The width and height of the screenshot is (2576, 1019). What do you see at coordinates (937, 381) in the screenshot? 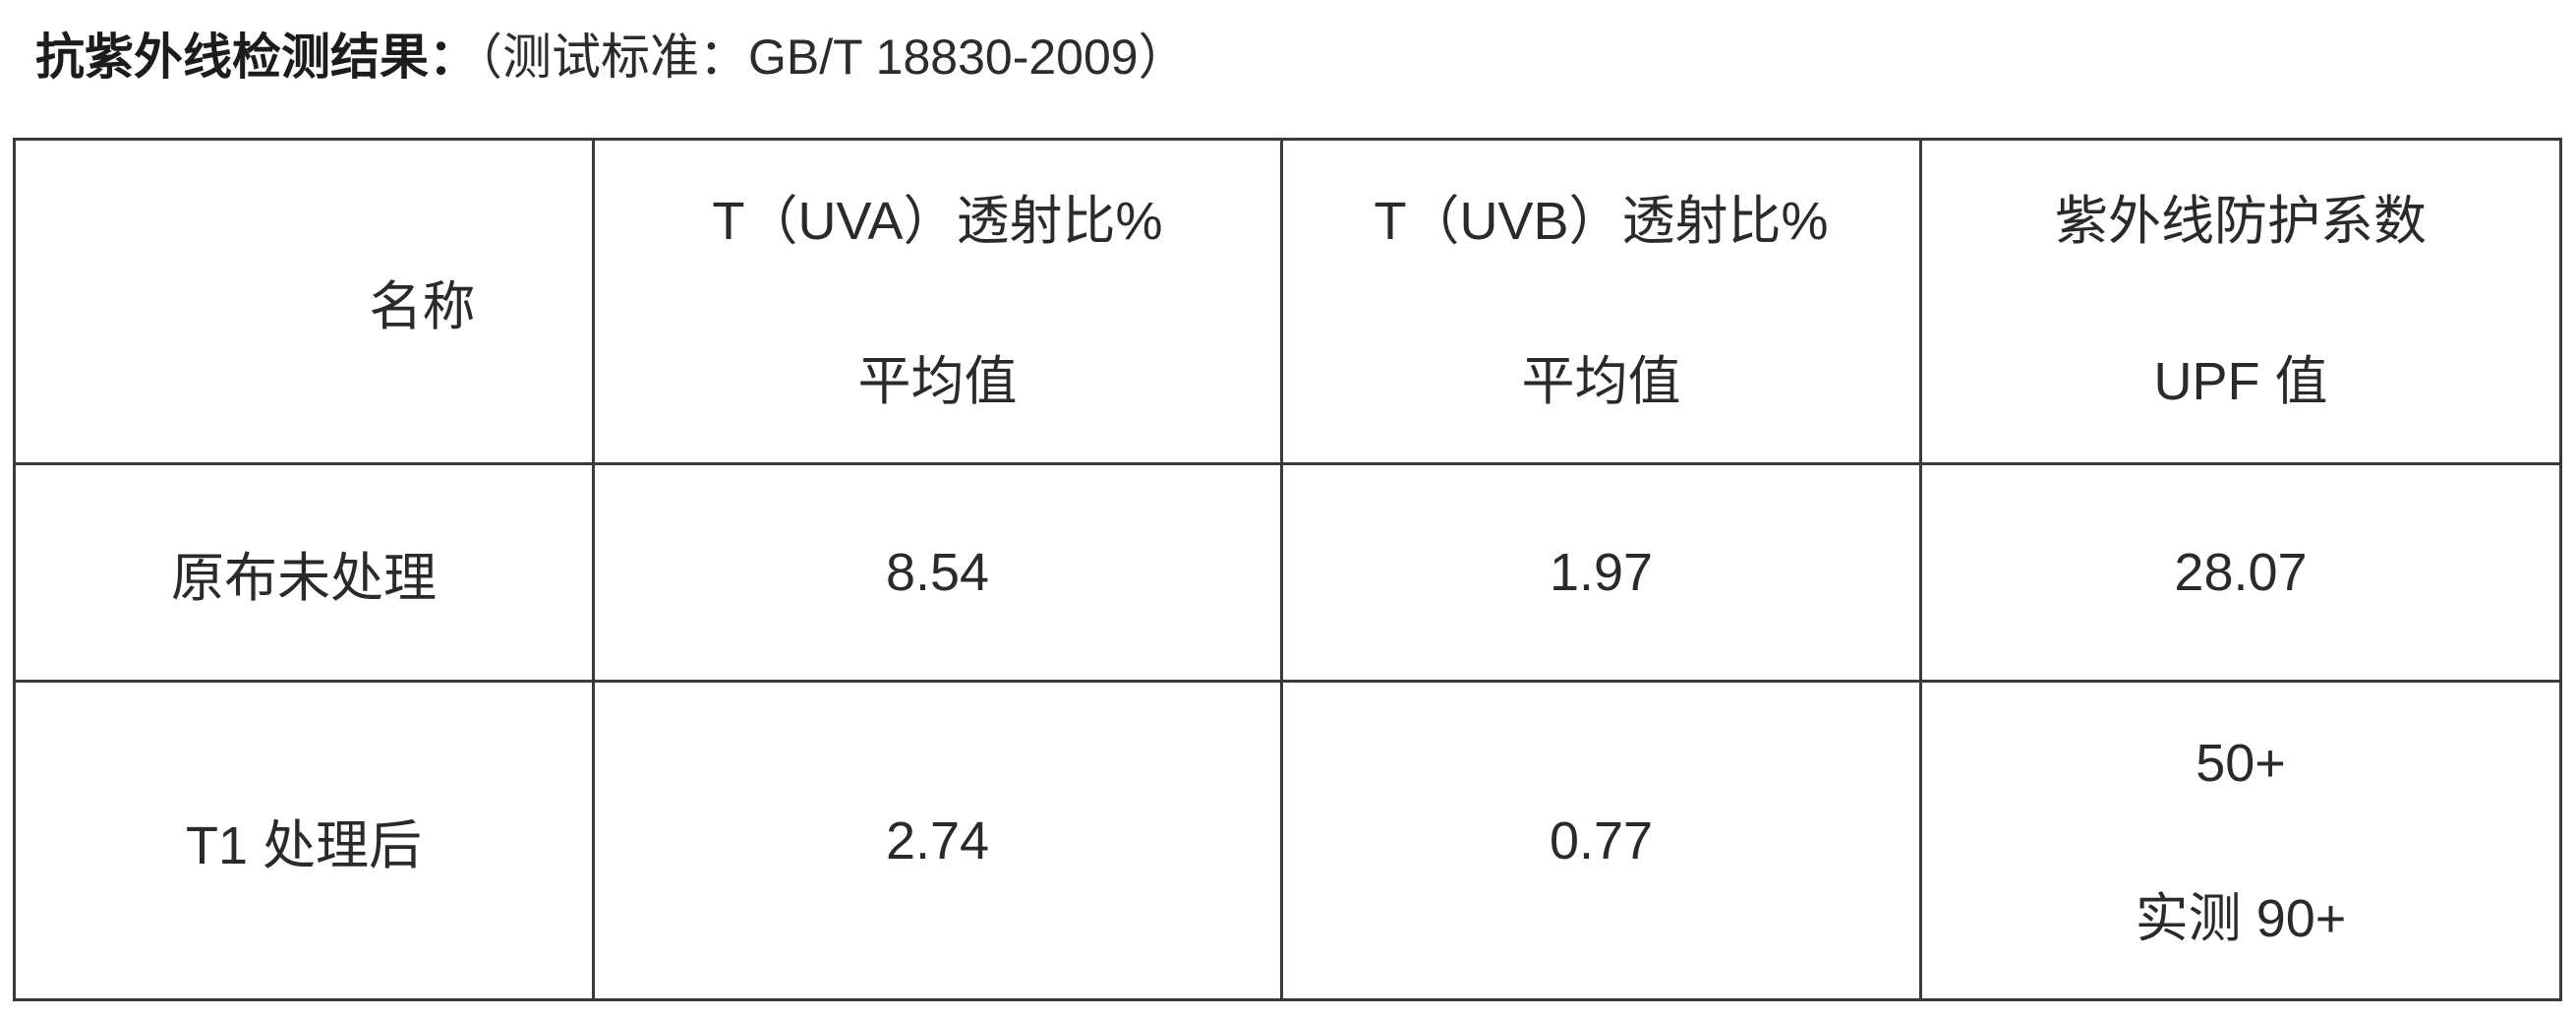
I see `header-uva-line2: 平均值` at bounding box center [937, 381].